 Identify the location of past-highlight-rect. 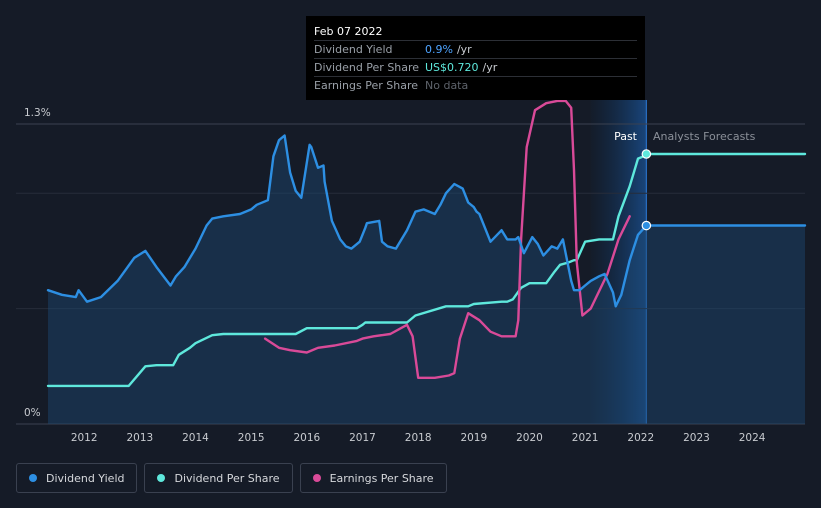
(618, 262).